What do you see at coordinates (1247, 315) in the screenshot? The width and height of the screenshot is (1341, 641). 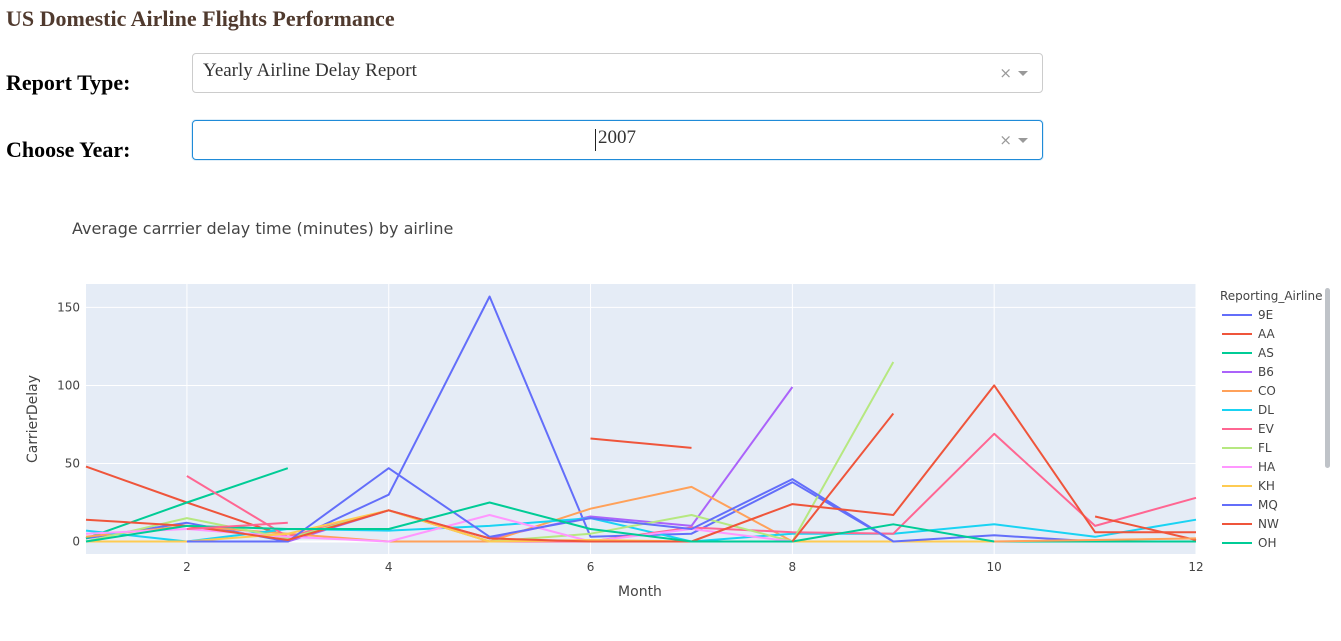 I see `legend-item-9E: 9E` at bounding box center [1247, 315].